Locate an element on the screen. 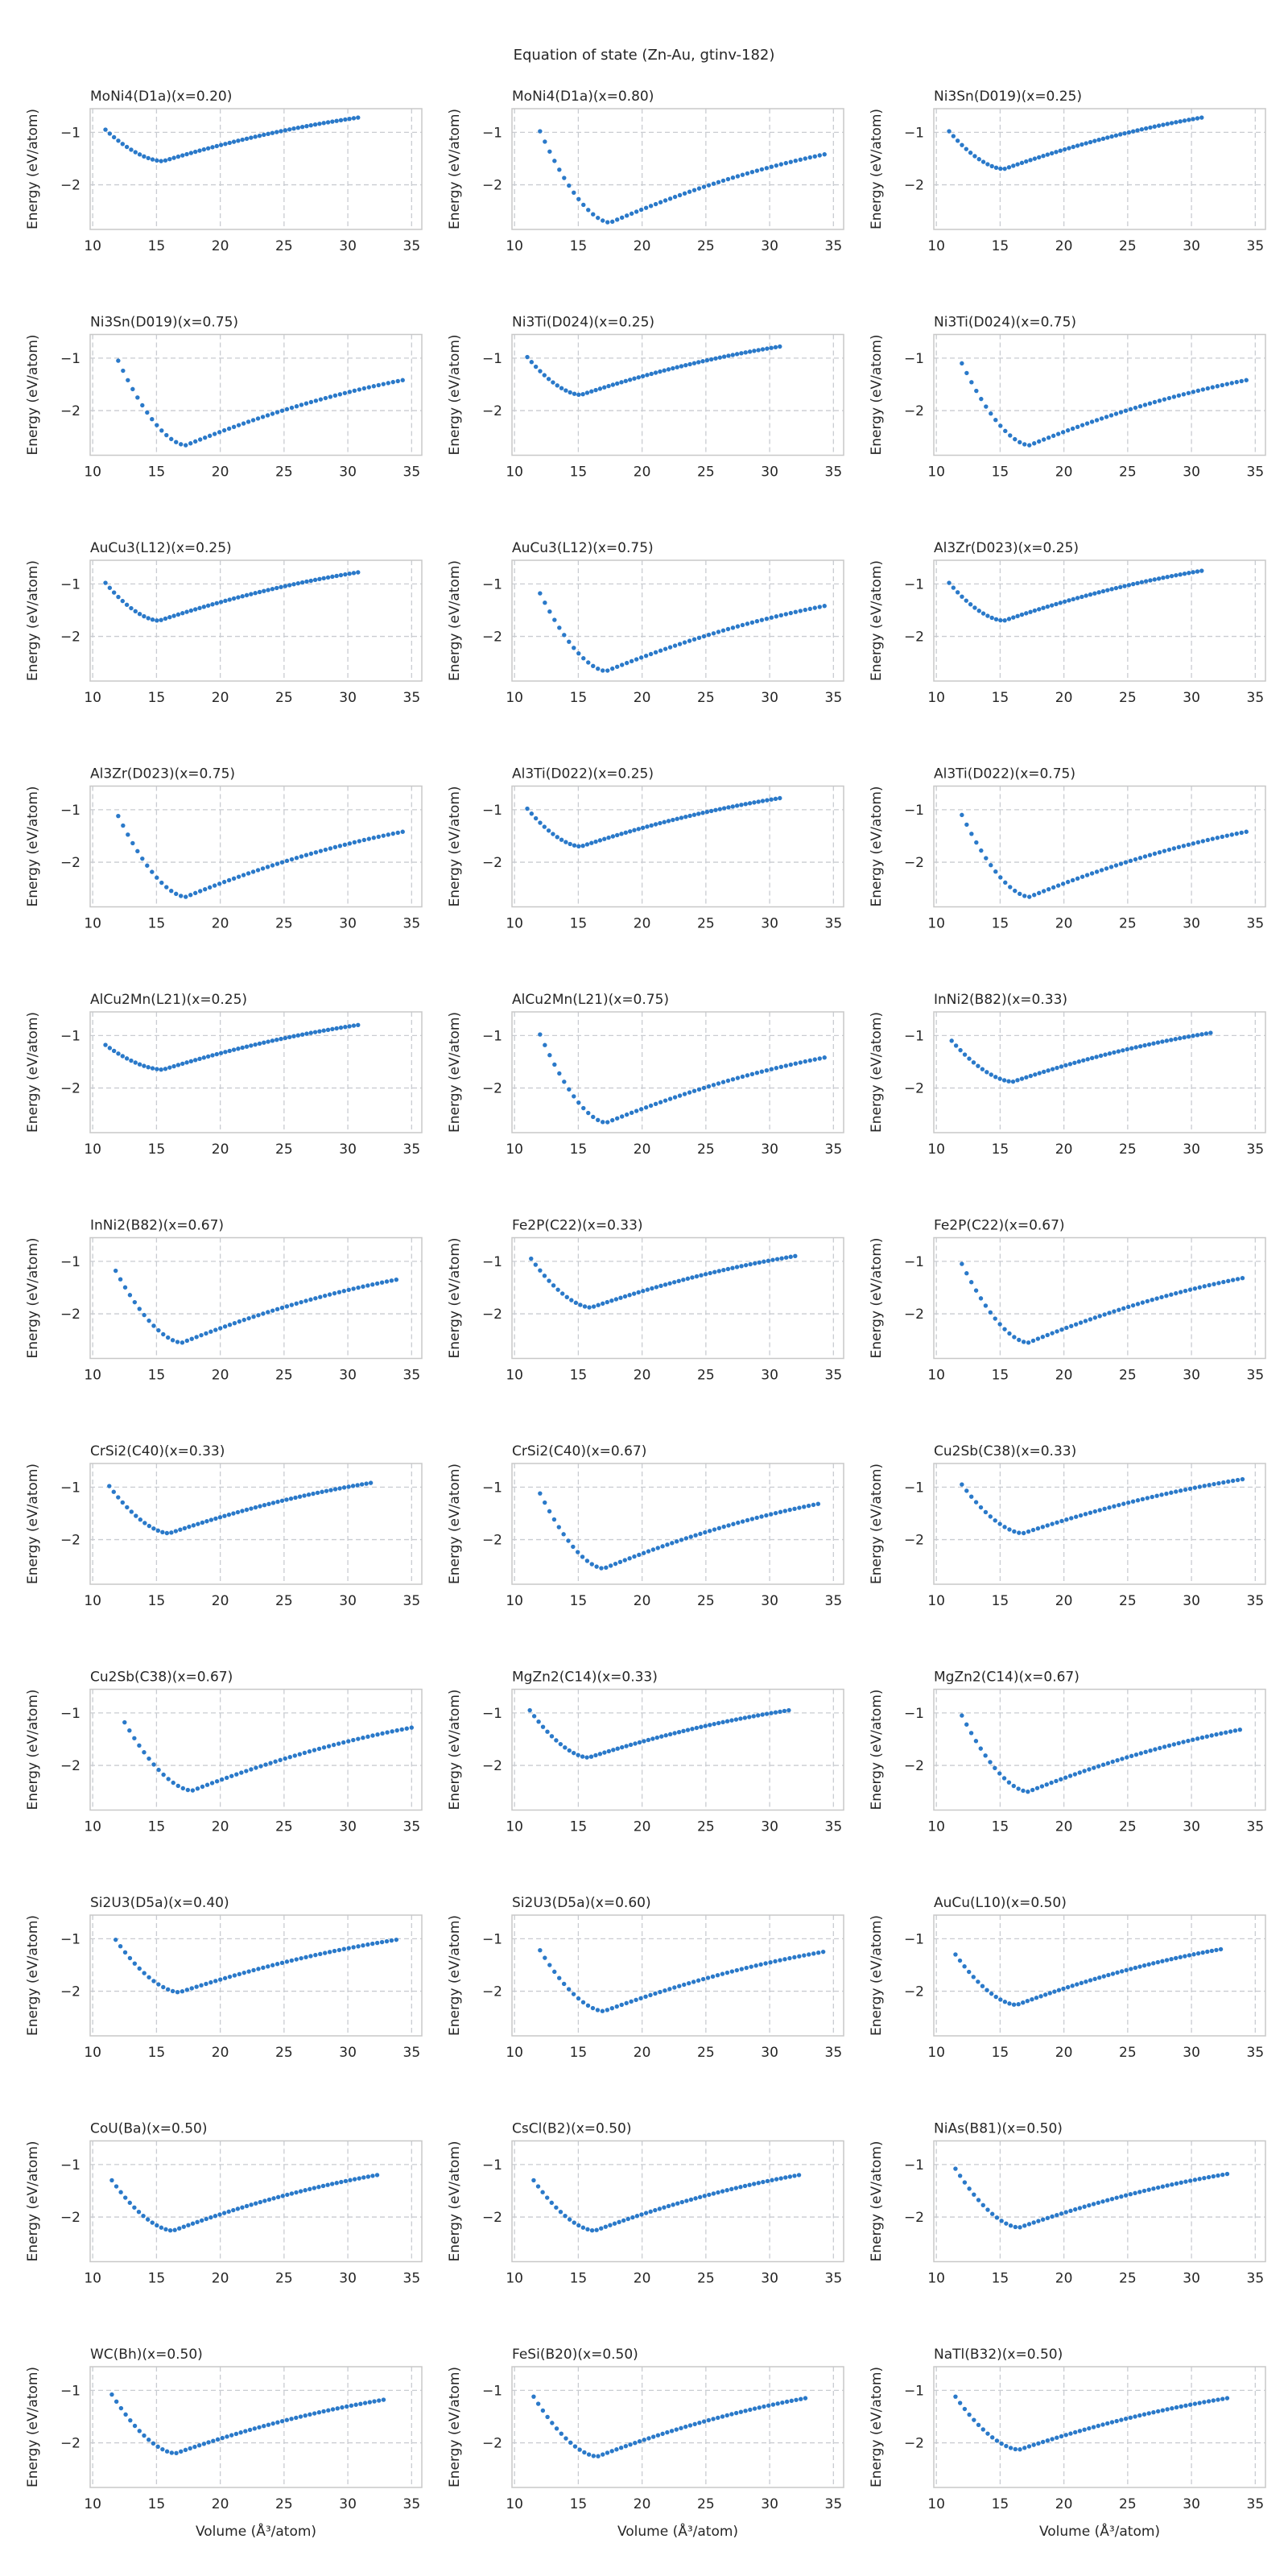  x-tick-label: 15 is located at coordinates (1000, 2504).